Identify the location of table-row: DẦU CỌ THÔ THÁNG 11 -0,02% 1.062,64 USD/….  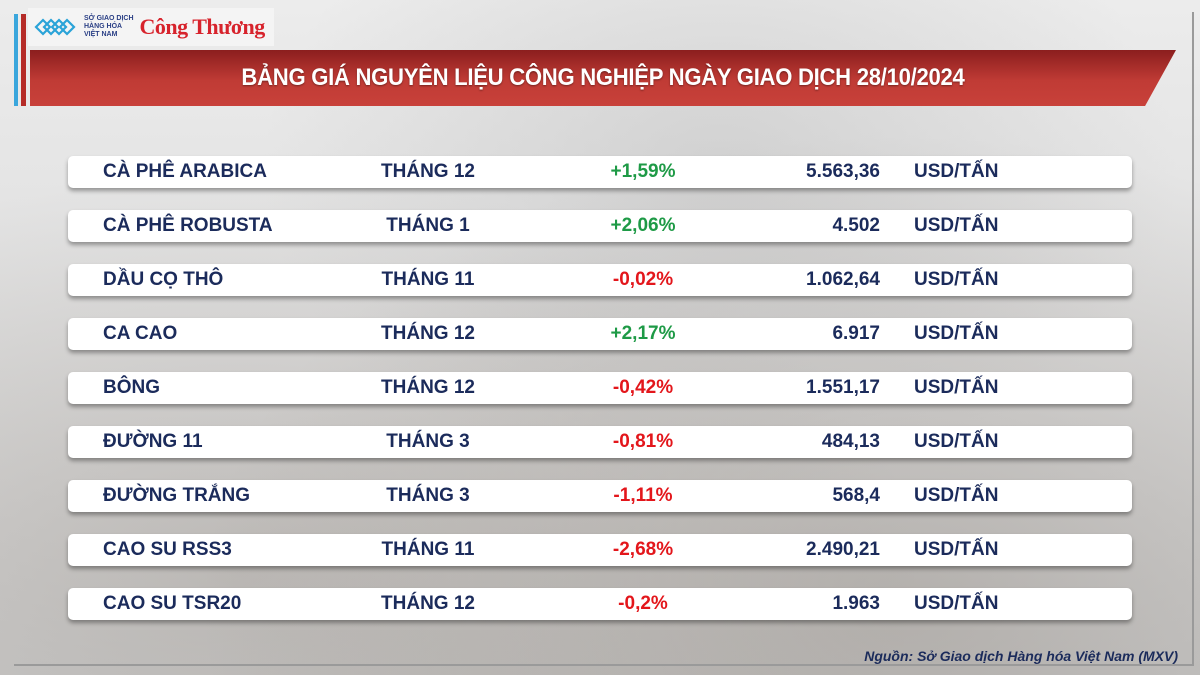
(600, 280).